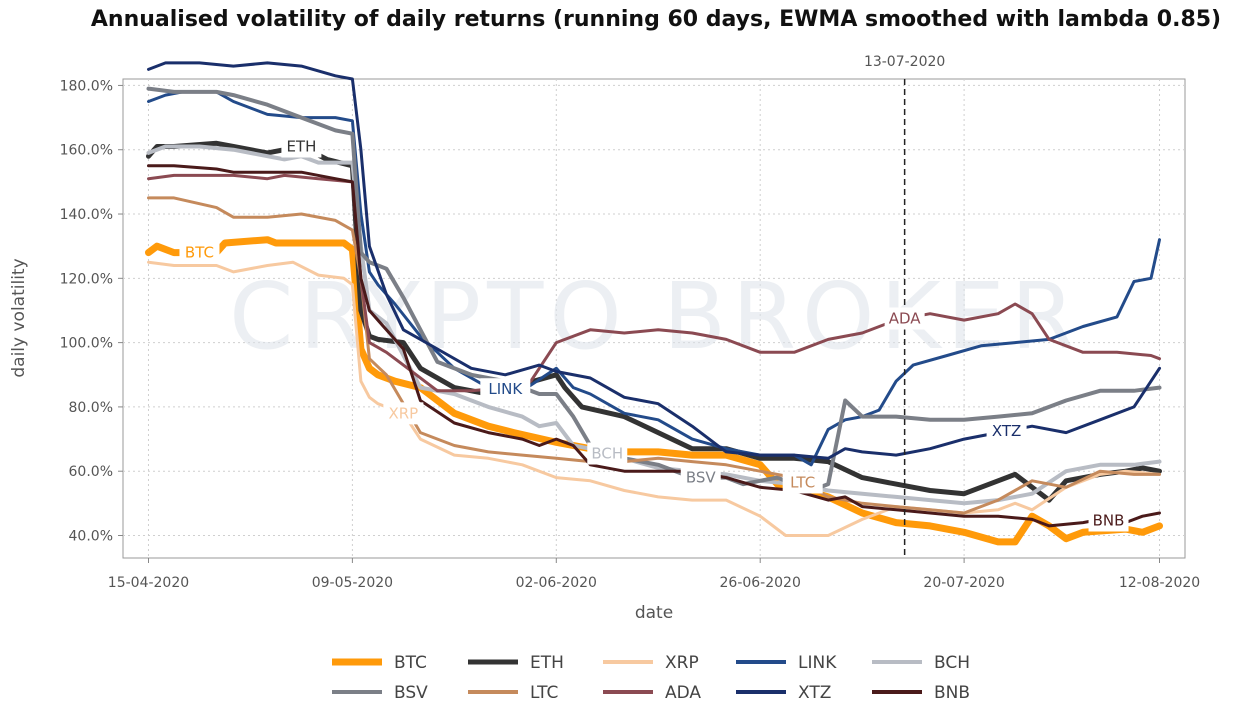  Describe the element at coordinates (86, 86) in the screenshot. I see `y-tick-label: 180.0%` at that location.